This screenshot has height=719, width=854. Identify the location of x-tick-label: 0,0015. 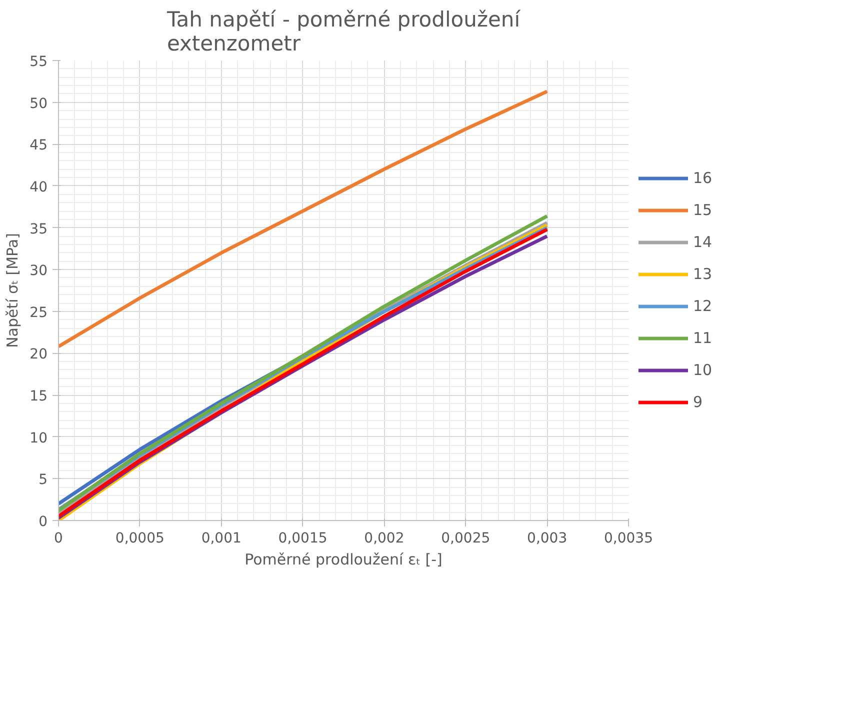
(303, 538).